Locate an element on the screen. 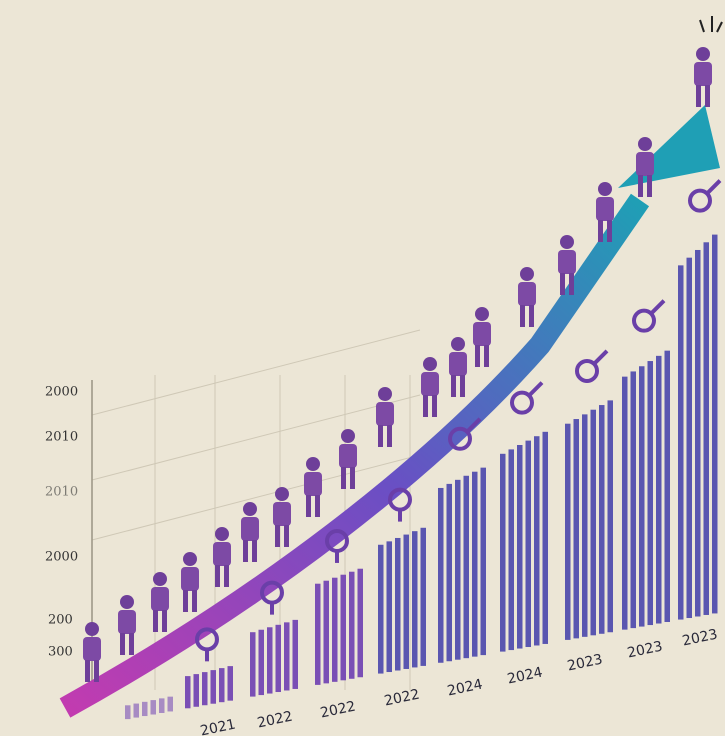 Image resolution: width=725 pixels, height=736 pixels. grid-line is located at coordinates (256, 437).